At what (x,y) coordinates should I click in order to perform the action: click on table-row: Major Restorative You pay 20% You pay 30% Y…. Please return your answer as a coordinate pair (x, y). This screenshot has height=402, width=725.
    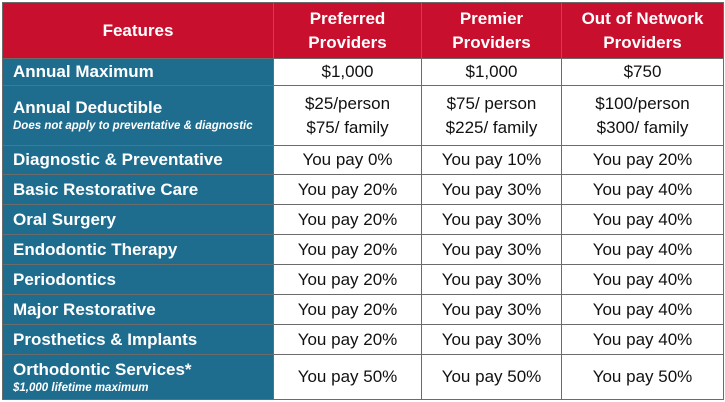
    Looking at the image, I should click on (363, 309).